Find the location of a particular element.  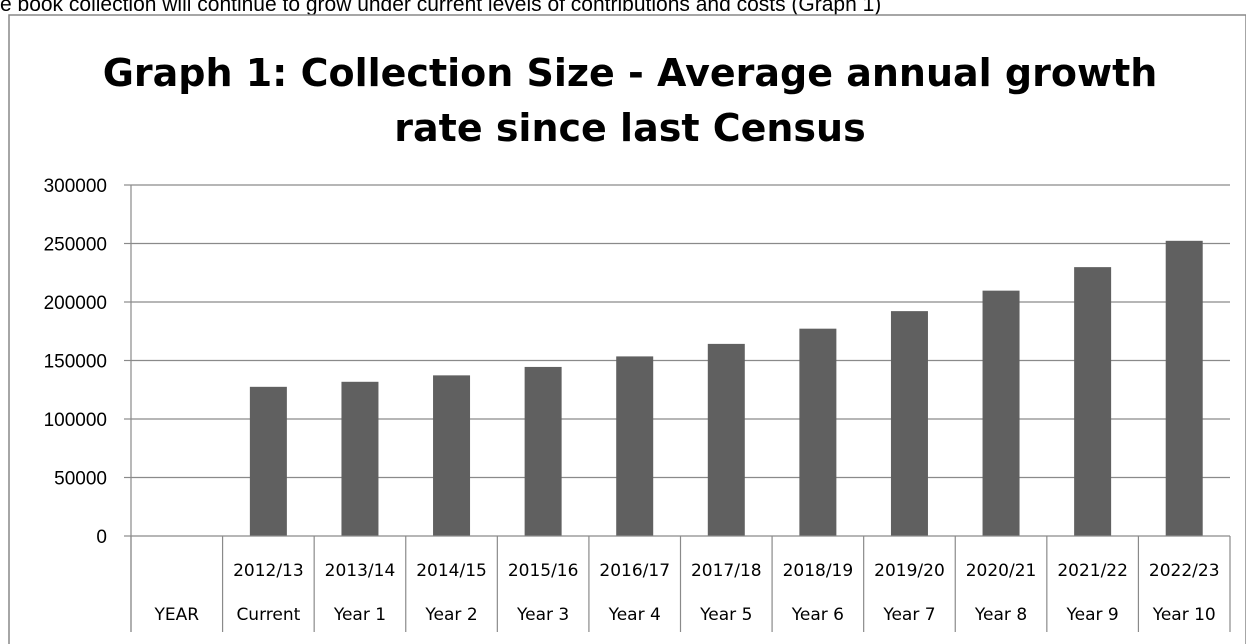

x-tick-label: Year 2 is located at coordinates (450, 615).